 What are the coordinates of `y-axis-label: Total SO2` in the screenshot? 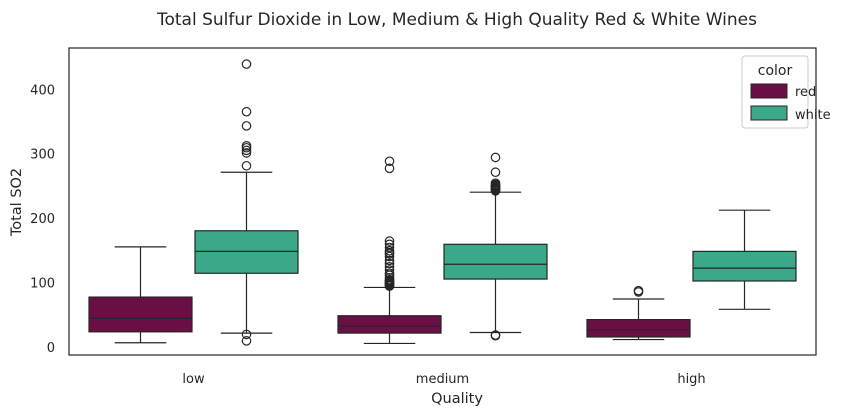 It's located at (17, 202).